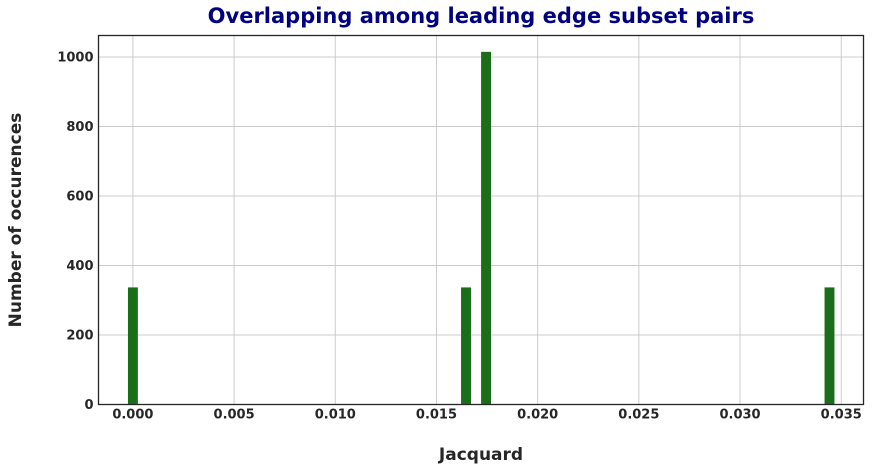 The height and width of the screenshot is (472, 872). I want to click on y-tick-label: 600, so click(79, 197).